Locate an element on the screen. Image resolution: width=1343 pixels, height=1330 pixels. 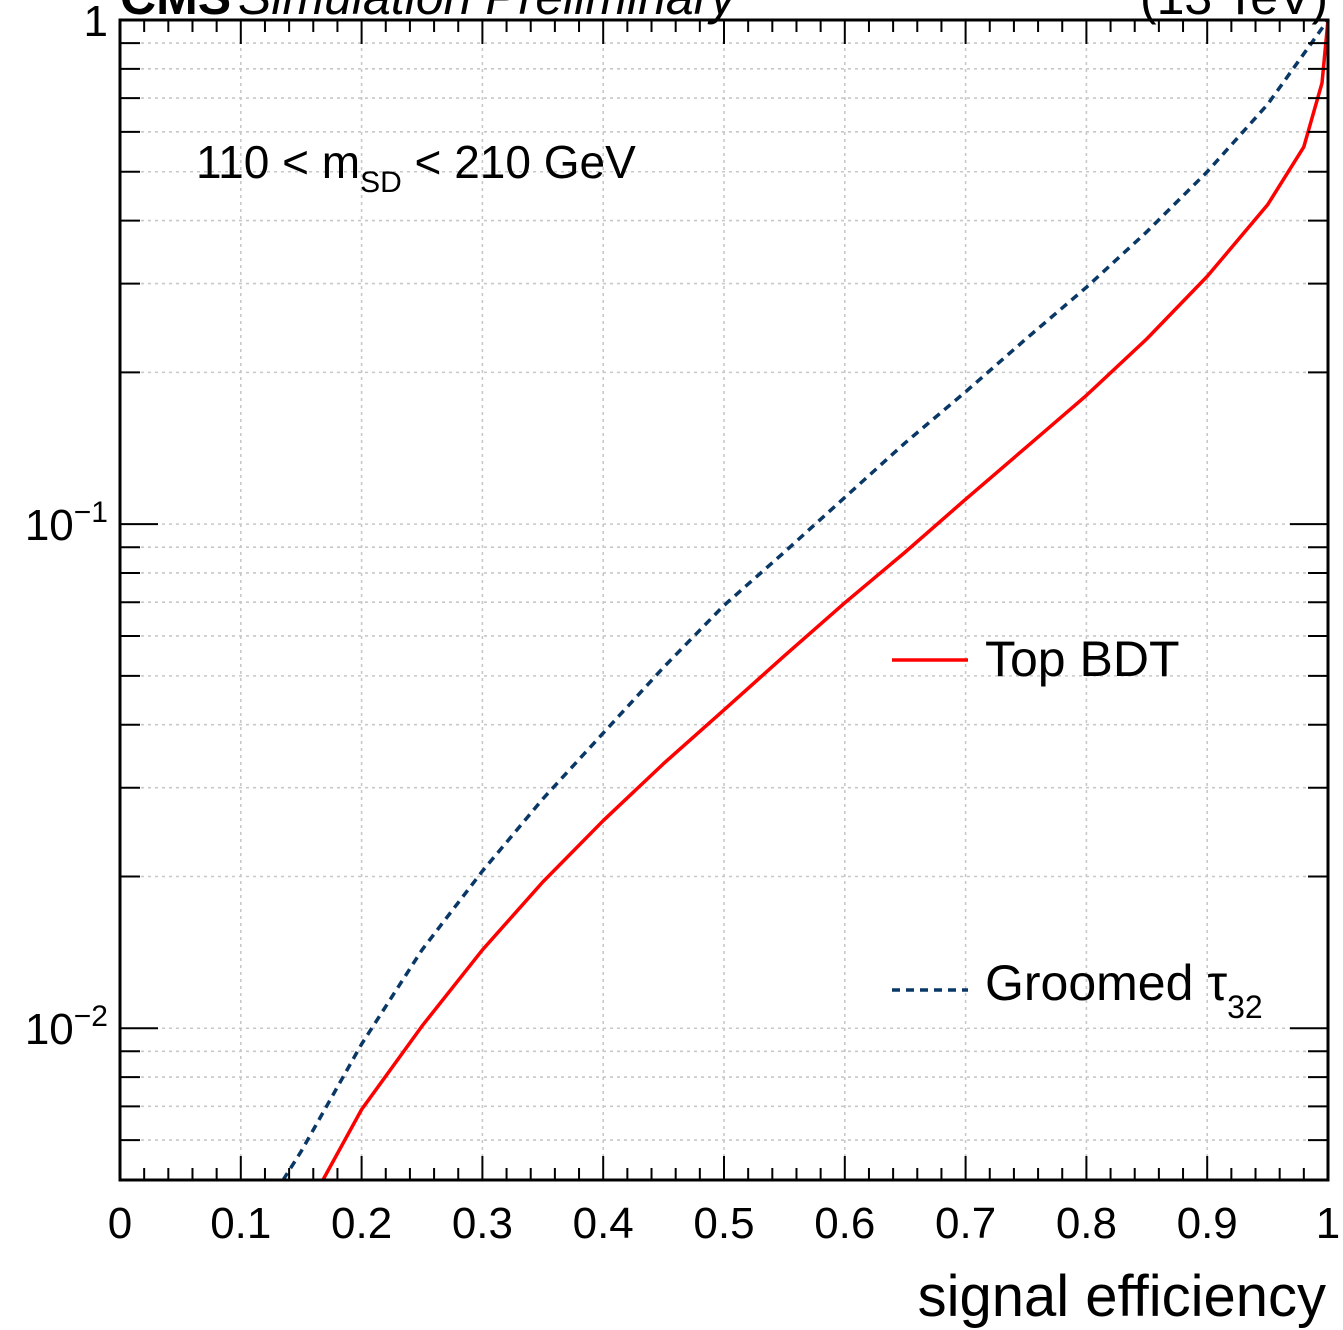
legend: Top BDT Groomed τ32 is located at coordinates (1077, 828).